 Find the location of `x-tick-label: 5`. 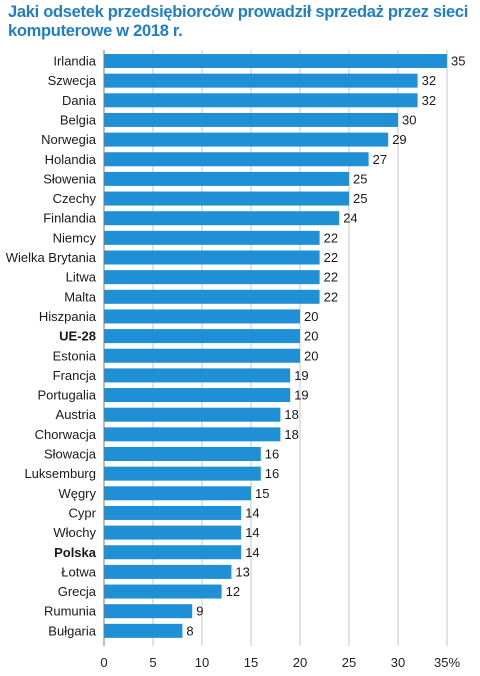

x-tick-label: 5 is located at coordinates (152, 662).